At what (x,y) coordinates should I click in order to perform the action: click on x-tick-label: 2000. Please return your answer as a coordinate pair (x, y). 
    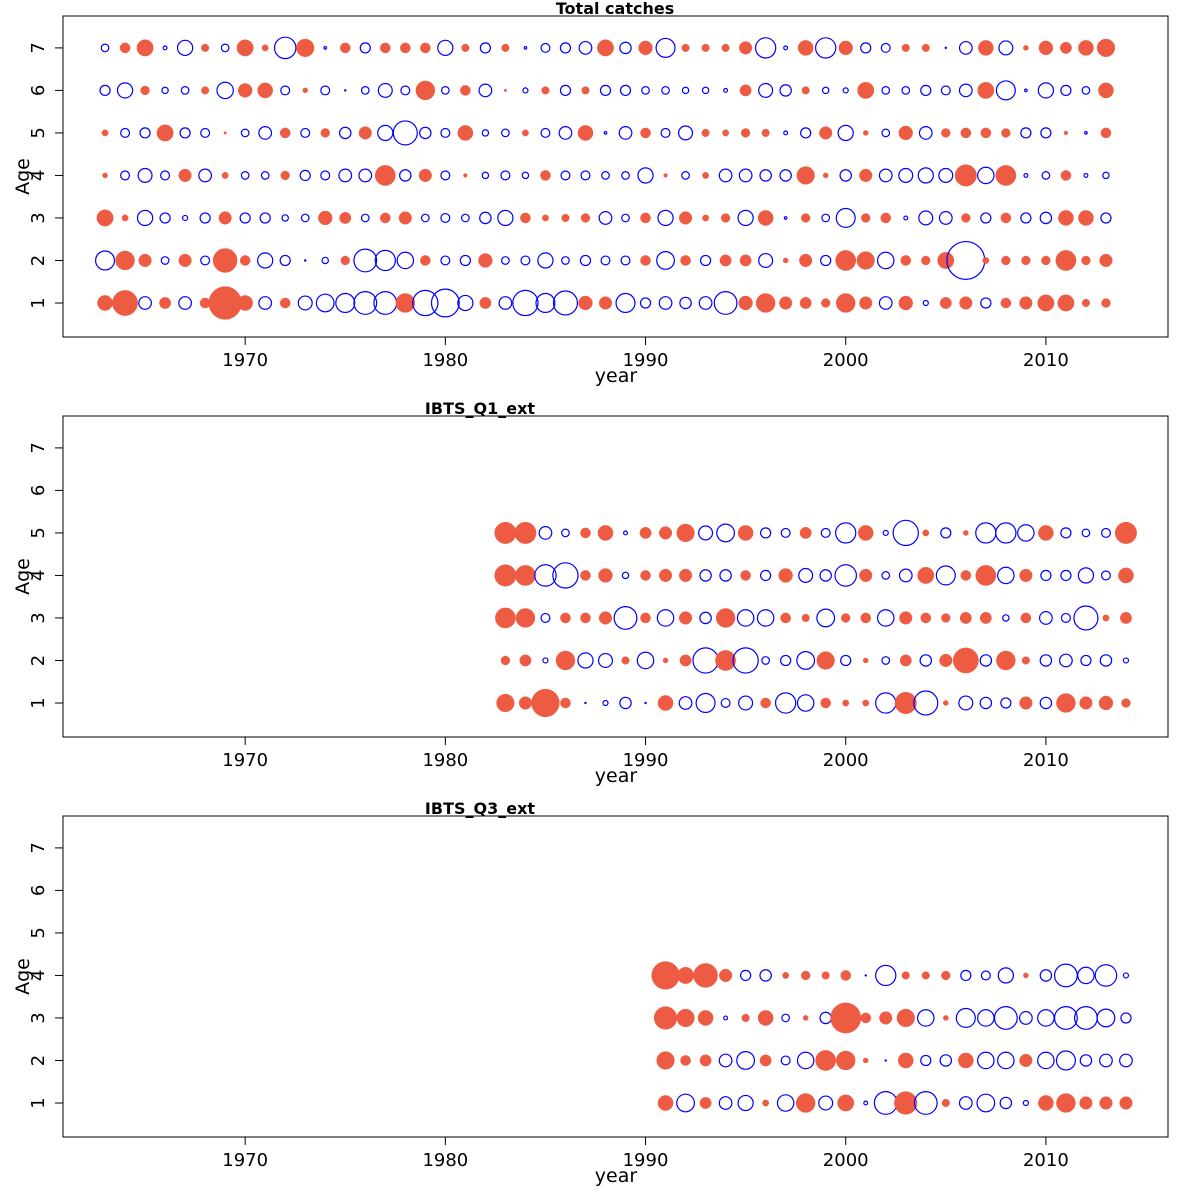
    Looking at the image, I should click on (846, 1160).